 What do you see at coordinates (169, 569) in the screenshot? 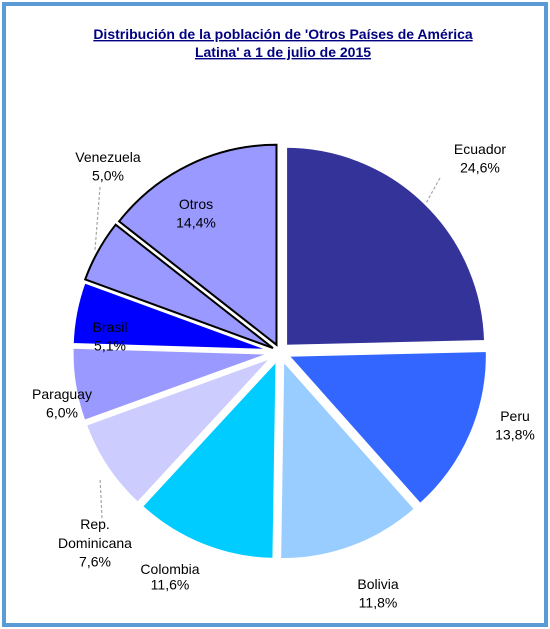
I see `category-label: Colombia` at bounding box center [169, 569].